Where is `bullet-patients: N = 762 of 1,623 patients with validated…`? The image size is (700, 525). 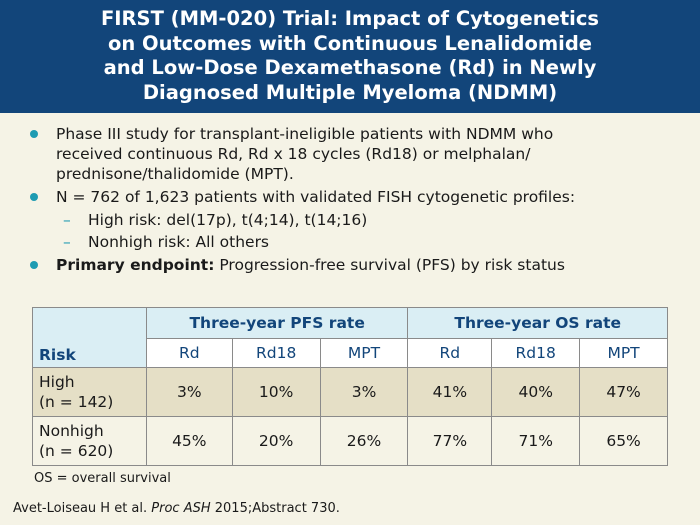 bullet-patients: N = 762 of 1,623 patients with validated… is located at coordinates (355, 197).